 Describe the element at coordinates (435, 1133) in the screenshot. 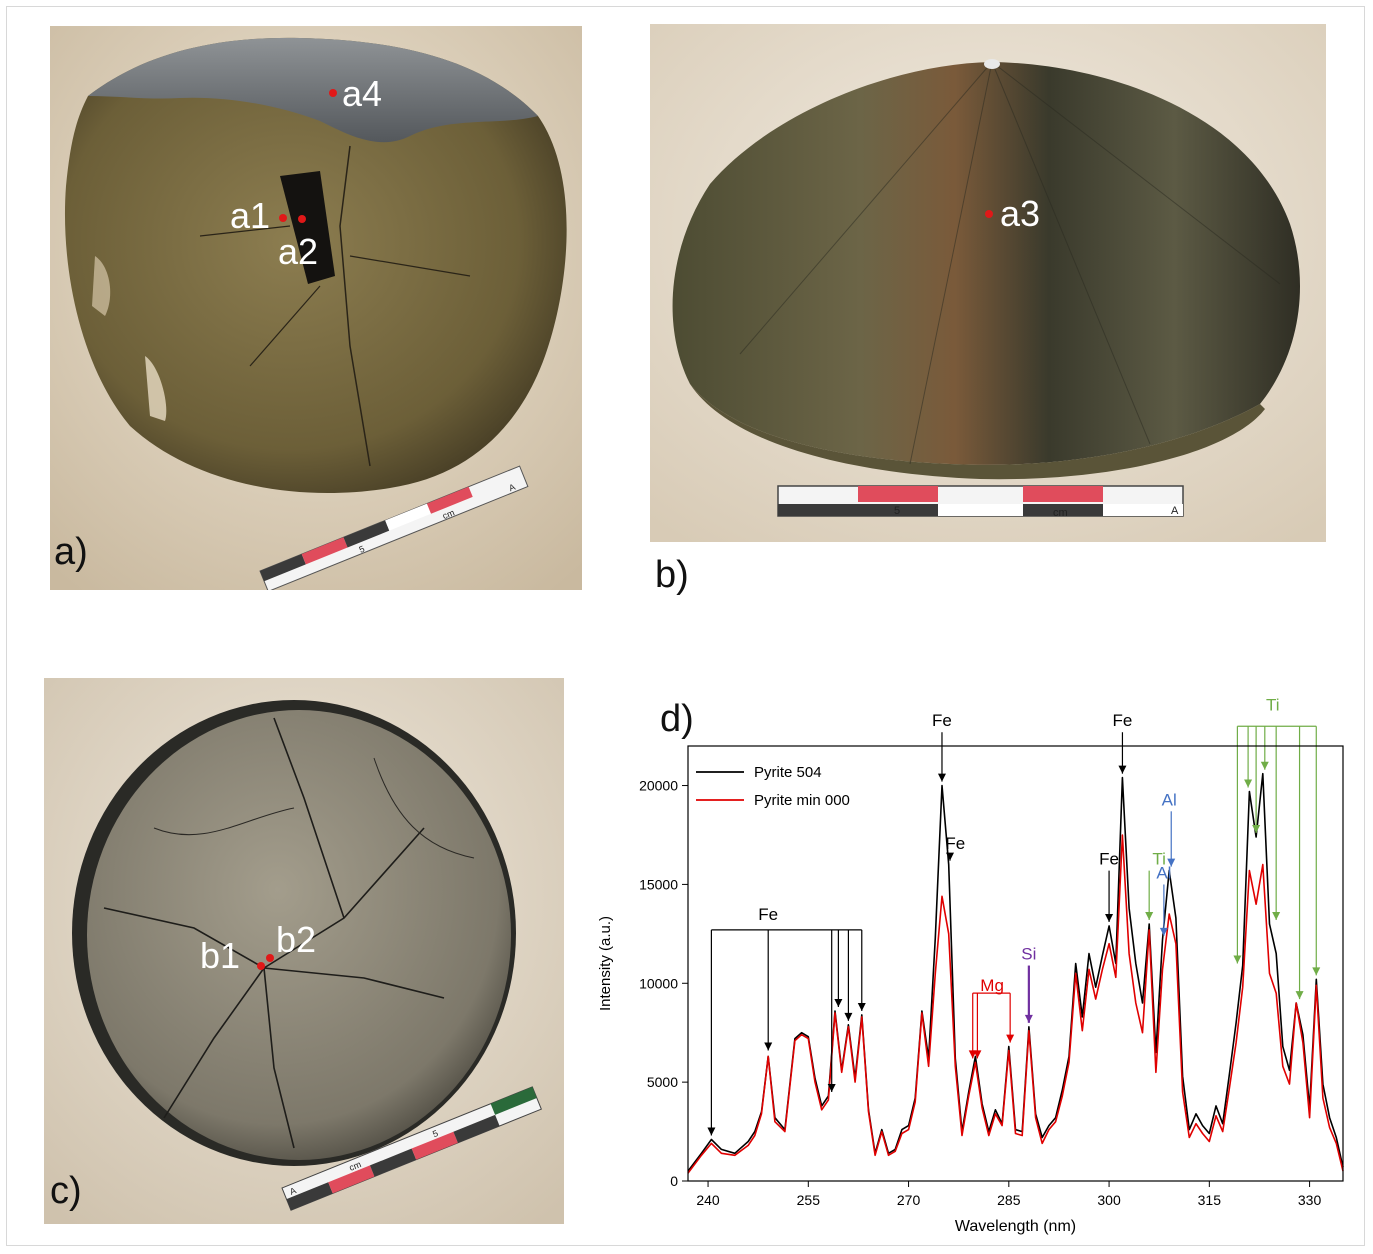

I see `ruler-number-c: 5` at that location.